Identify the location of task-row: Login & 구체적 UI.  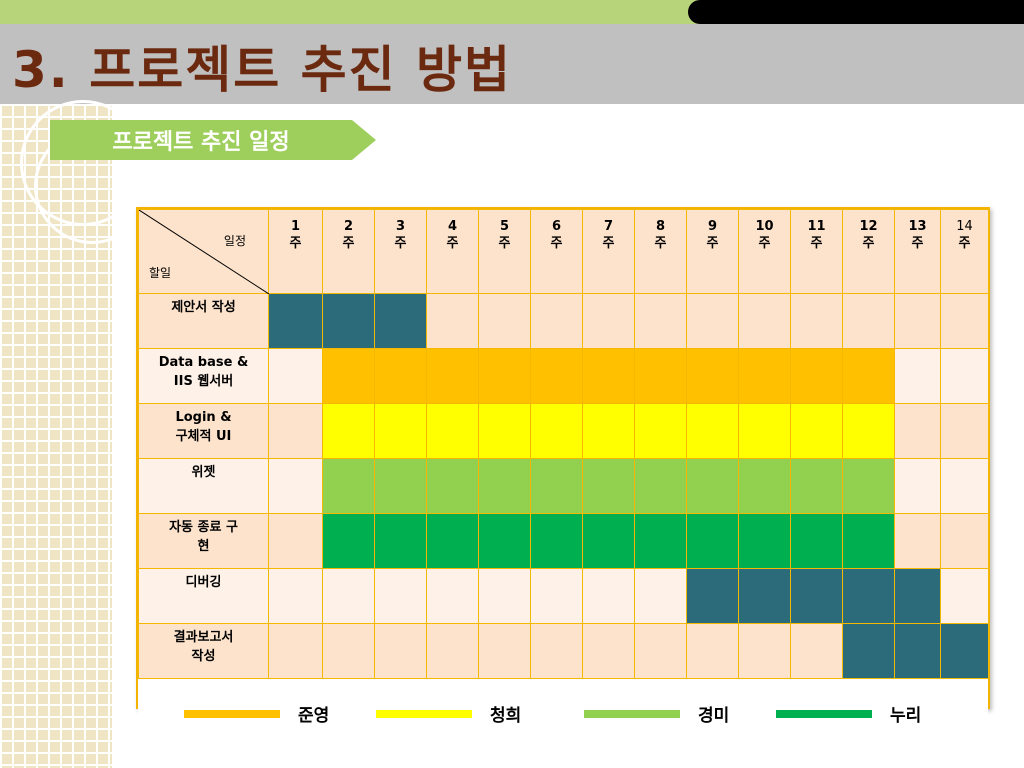
(563, 431).